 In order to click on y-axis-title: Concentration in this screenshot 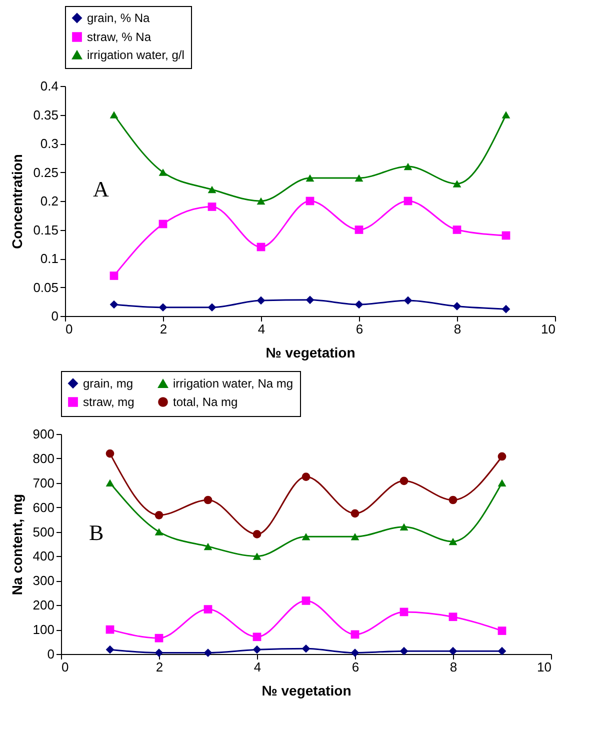, I will do `click(17, 201)`.